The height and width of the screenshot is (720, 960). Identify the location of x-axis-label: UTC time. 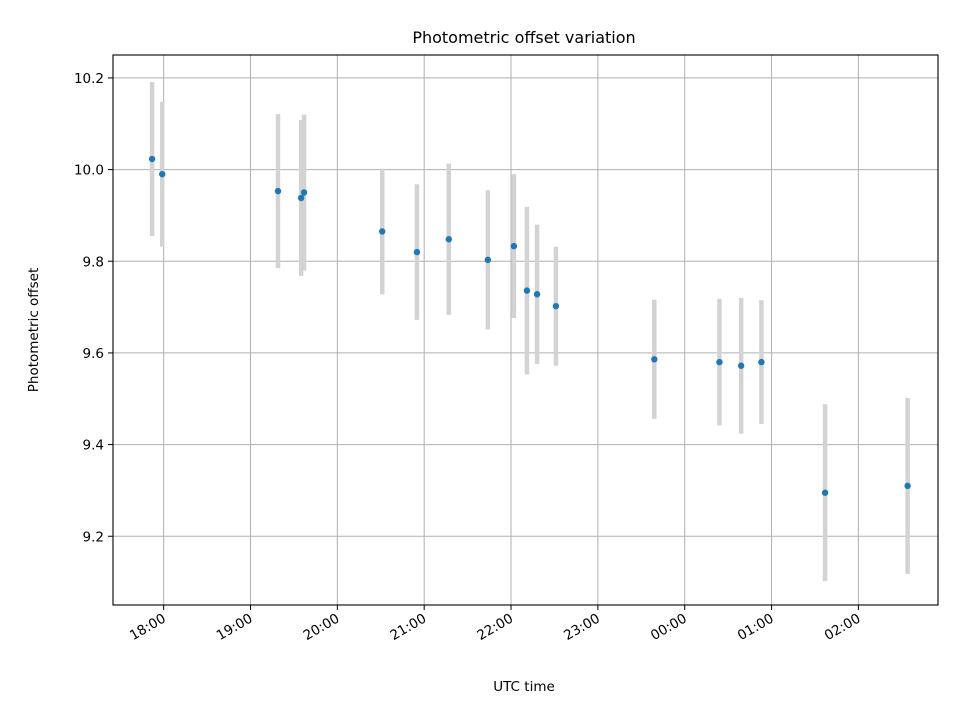
(524, 687).